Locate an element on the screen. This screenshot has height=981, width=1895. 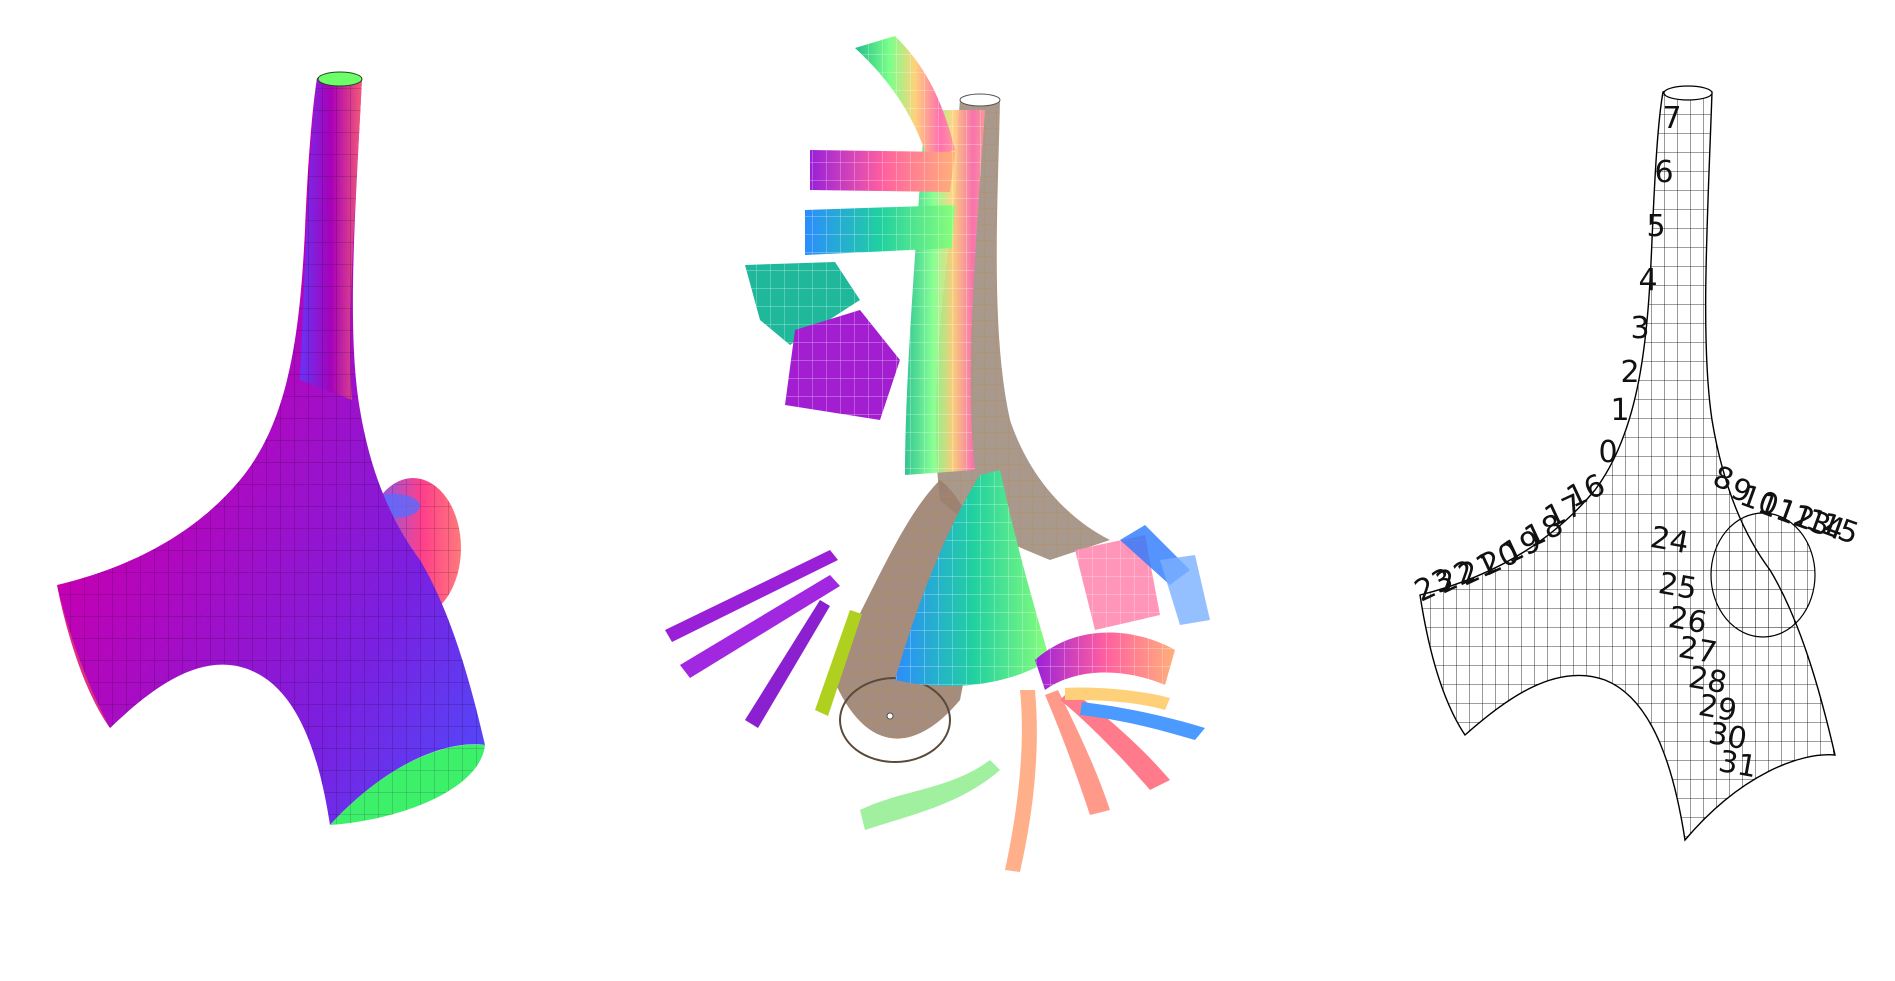
edge-label: 27 is located at coordinates (1698, 650).